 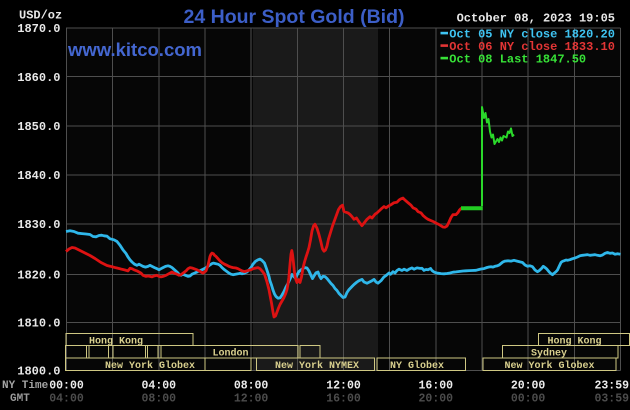 What do you see at coordinates (536, 19) in the screenshot?
I see `svg-text: October 08, 2023 19:05` at bounding box center [536, 19].